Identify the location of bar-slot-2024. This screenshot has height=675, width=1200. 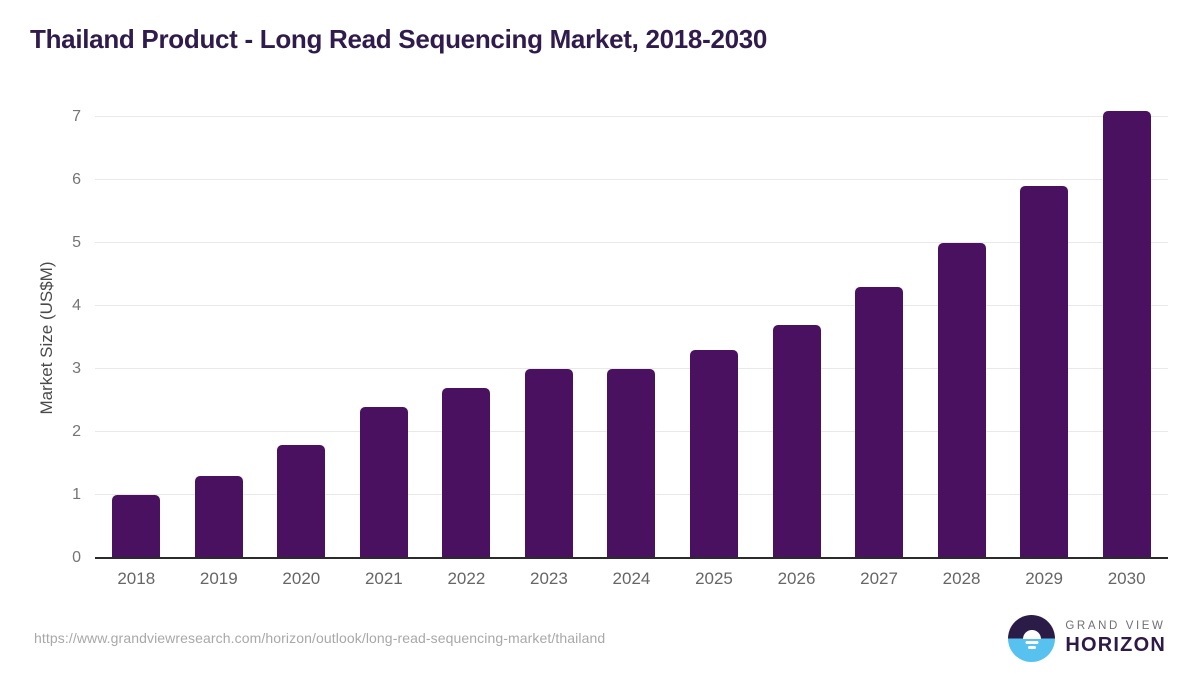
(631, 337).